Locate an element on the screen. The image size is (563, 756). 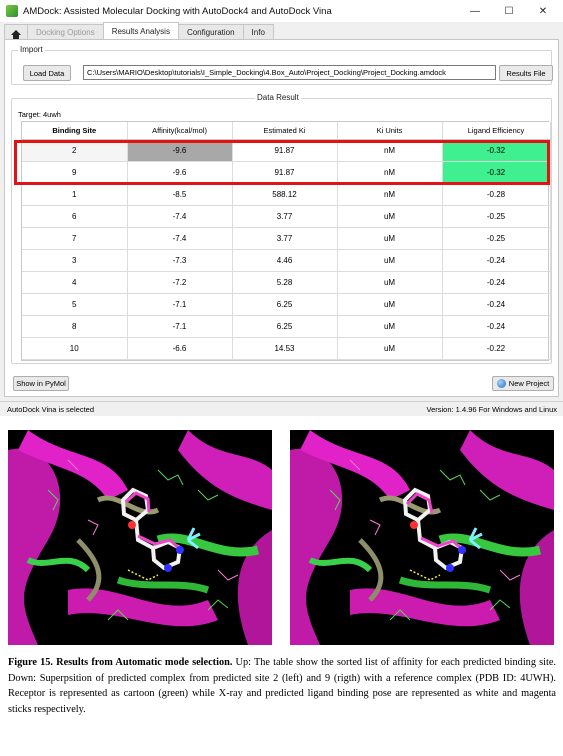
superposition-image-right is located at coordinates (422, 537).